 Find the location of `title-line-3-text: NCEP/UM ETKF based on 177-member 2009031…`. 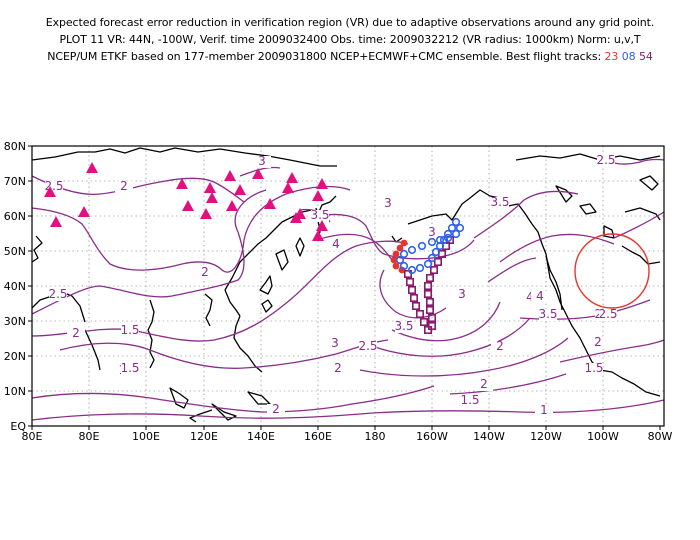

title-line-3-text: NCEP/UM ETKF based on 177-member 2009031… is located at coordinates (324, 56).